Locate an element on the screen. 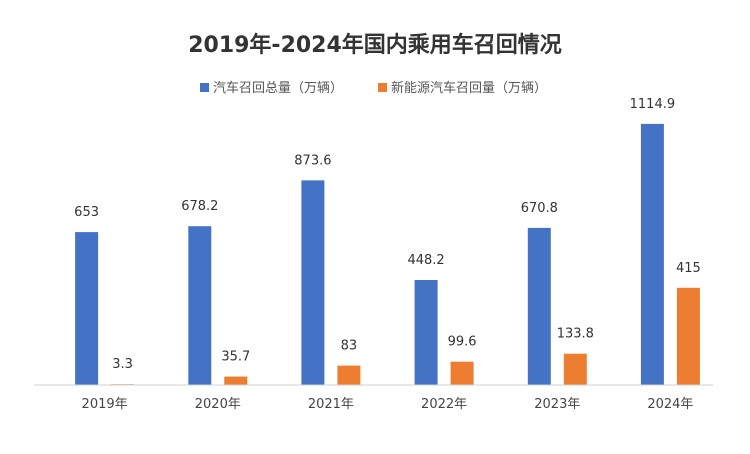 The width and height of the screenshot is (750, 454). legend-label-nev: 新能源汽车召回量（万辆） is located at coordinates (469, 88).